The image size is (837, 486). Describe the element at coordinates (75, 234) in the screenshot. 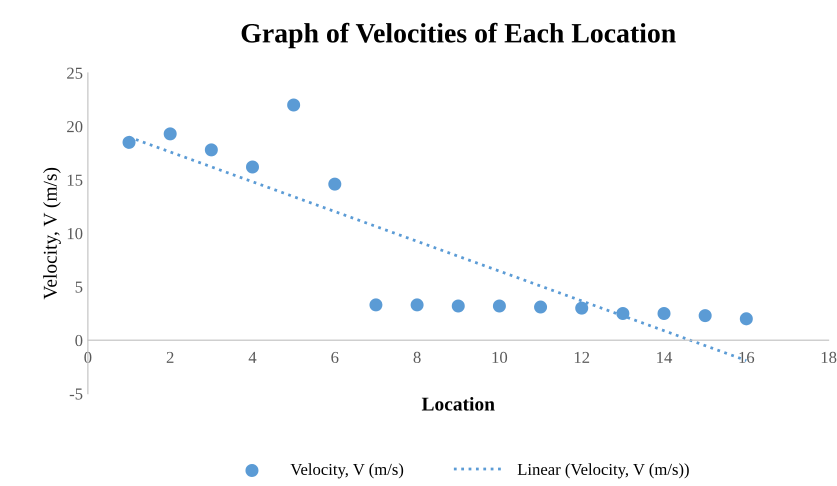

I see `y-tick-label: 10` at that location.